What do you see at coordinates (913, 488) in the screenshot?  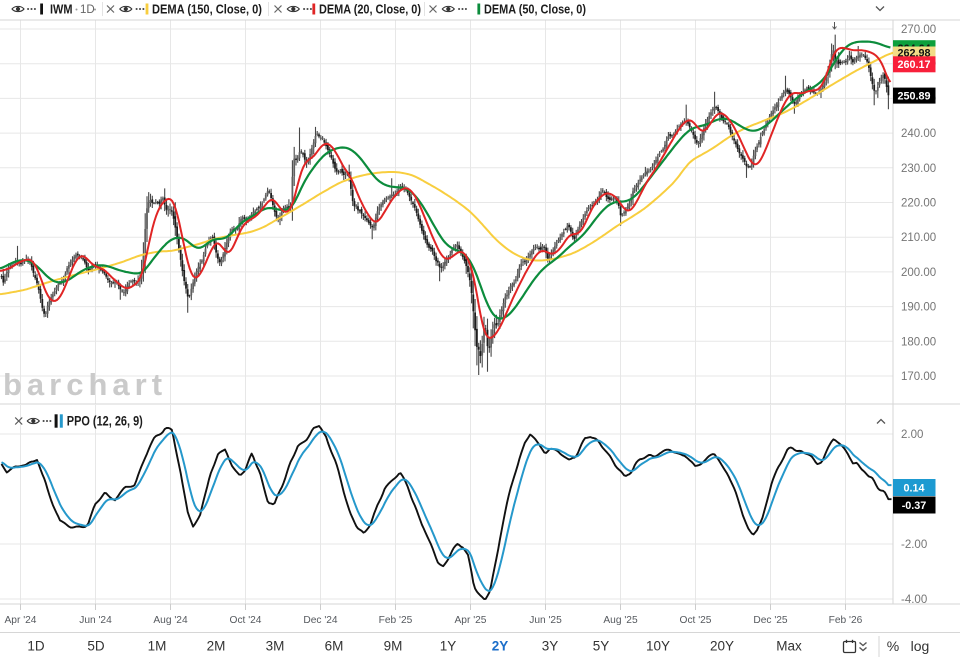 I see `svg-text: 0.14` at bounding box center [913, 488].